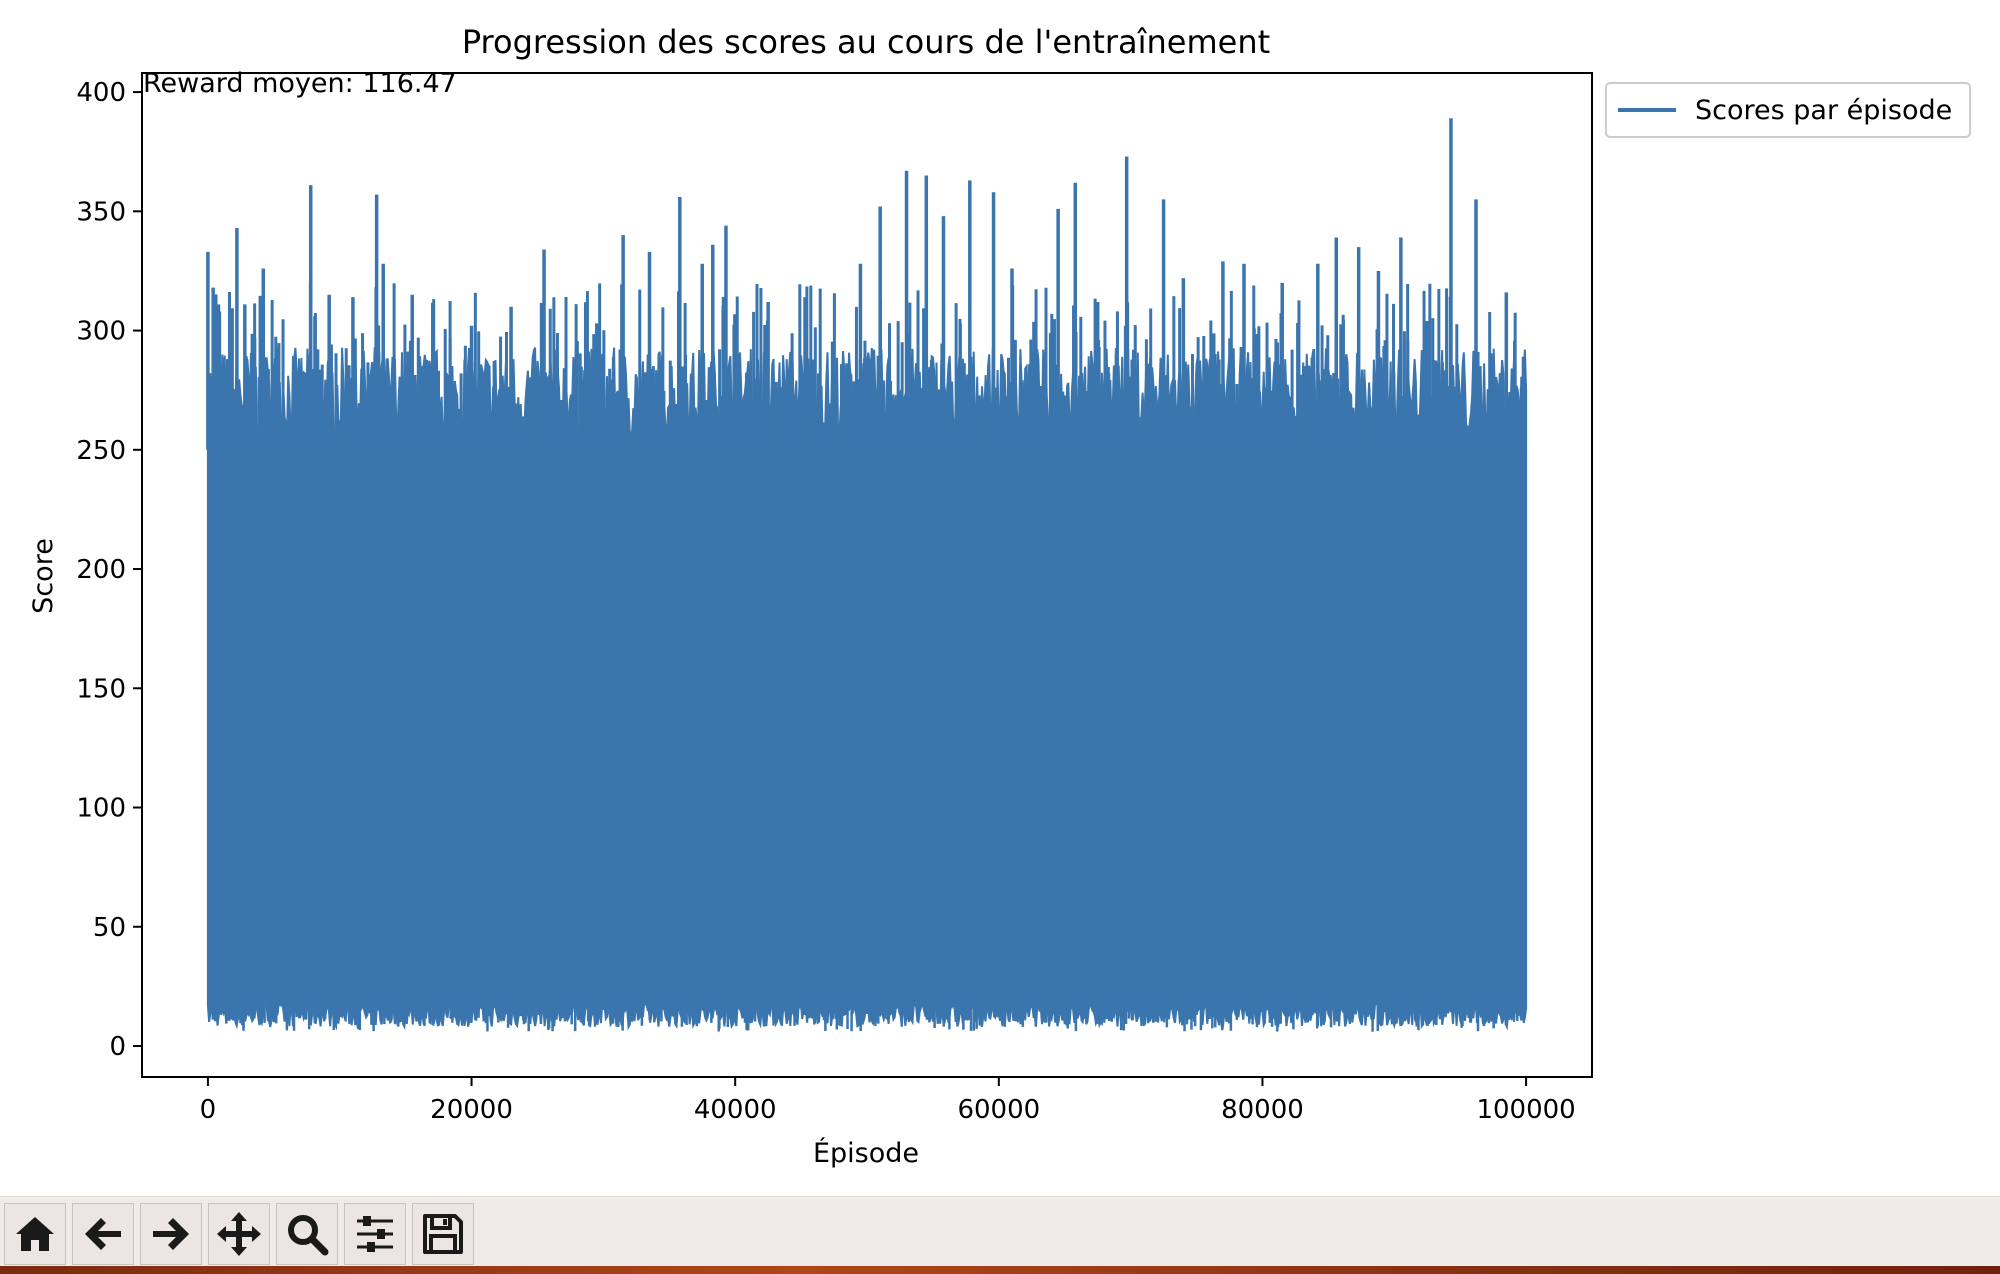 Image resolution: width=2000 pixels, height=1274 pixels. I want to click on configure-subplots-button, so click(375, 1234).